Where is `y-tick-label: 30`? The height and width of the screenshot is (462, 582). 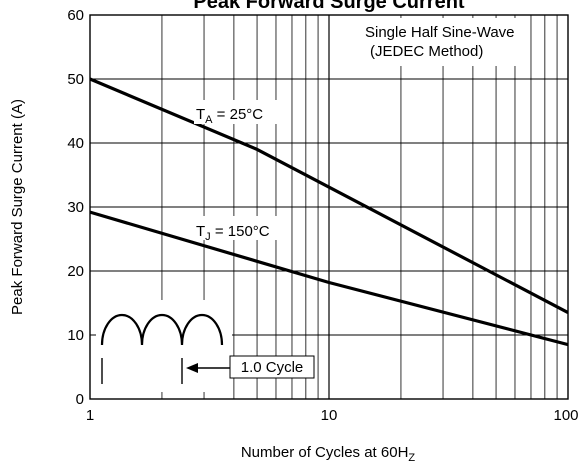 y-tick-label: 30 is located at coordinates (75, 207).